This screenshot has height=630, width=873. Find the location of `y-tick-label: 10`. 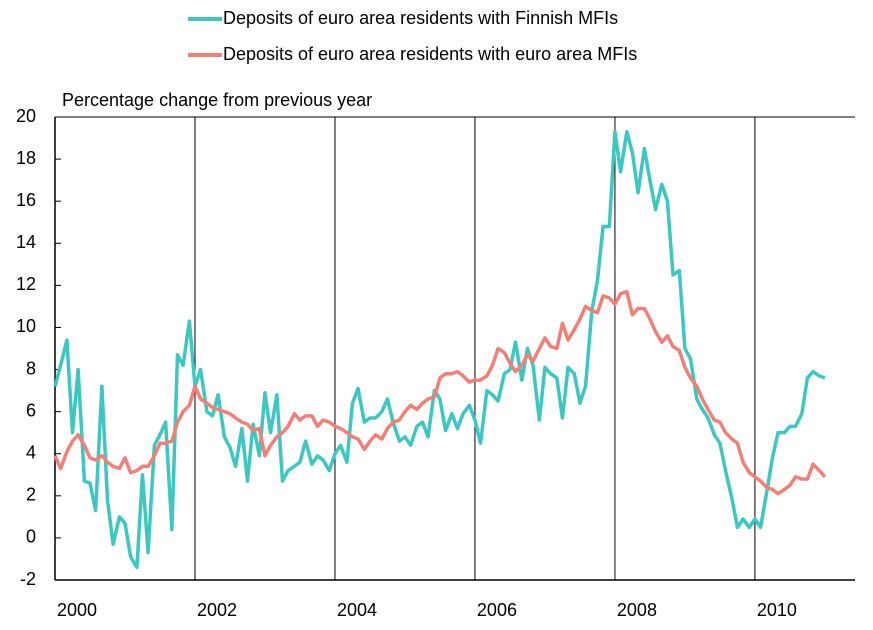

y-tick-label: 10 is located at coordinates (26, 326).